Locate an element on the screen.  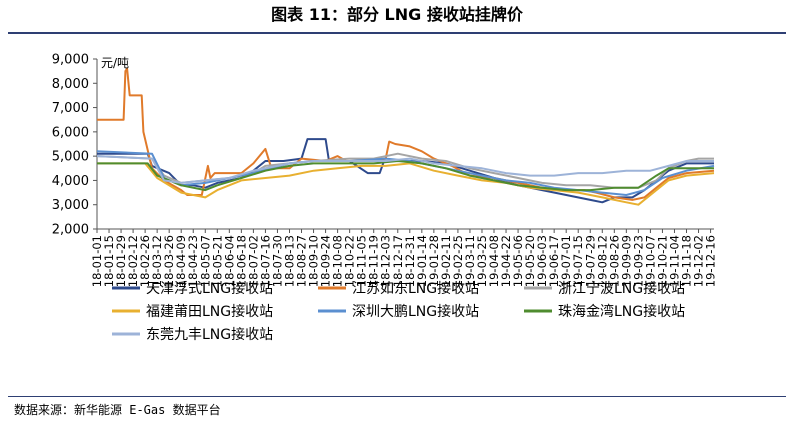
x-tick-label: 19-11-04 is located at coordinates (674, 261).